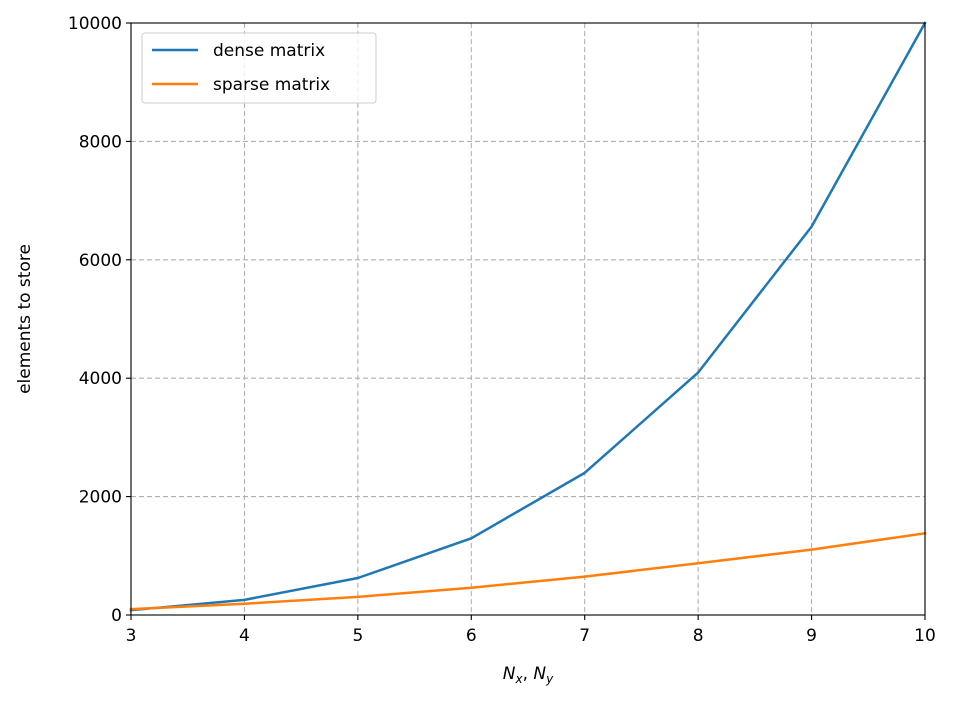  Describe the element at coordinates (116, 616) in the screenshot. I see `y-tick-label: 0` at that location.